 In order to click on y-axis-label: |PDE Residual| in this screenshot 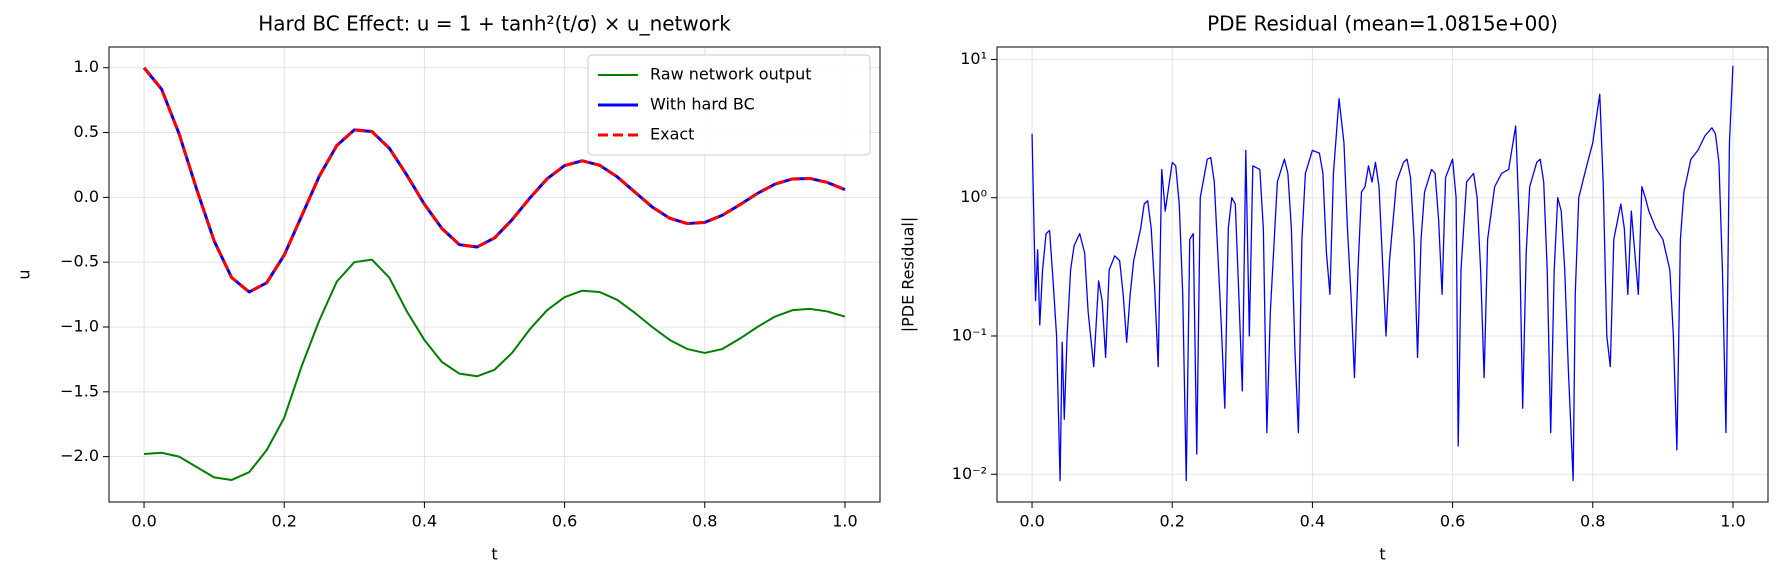, I will do `click(908, 275)`.